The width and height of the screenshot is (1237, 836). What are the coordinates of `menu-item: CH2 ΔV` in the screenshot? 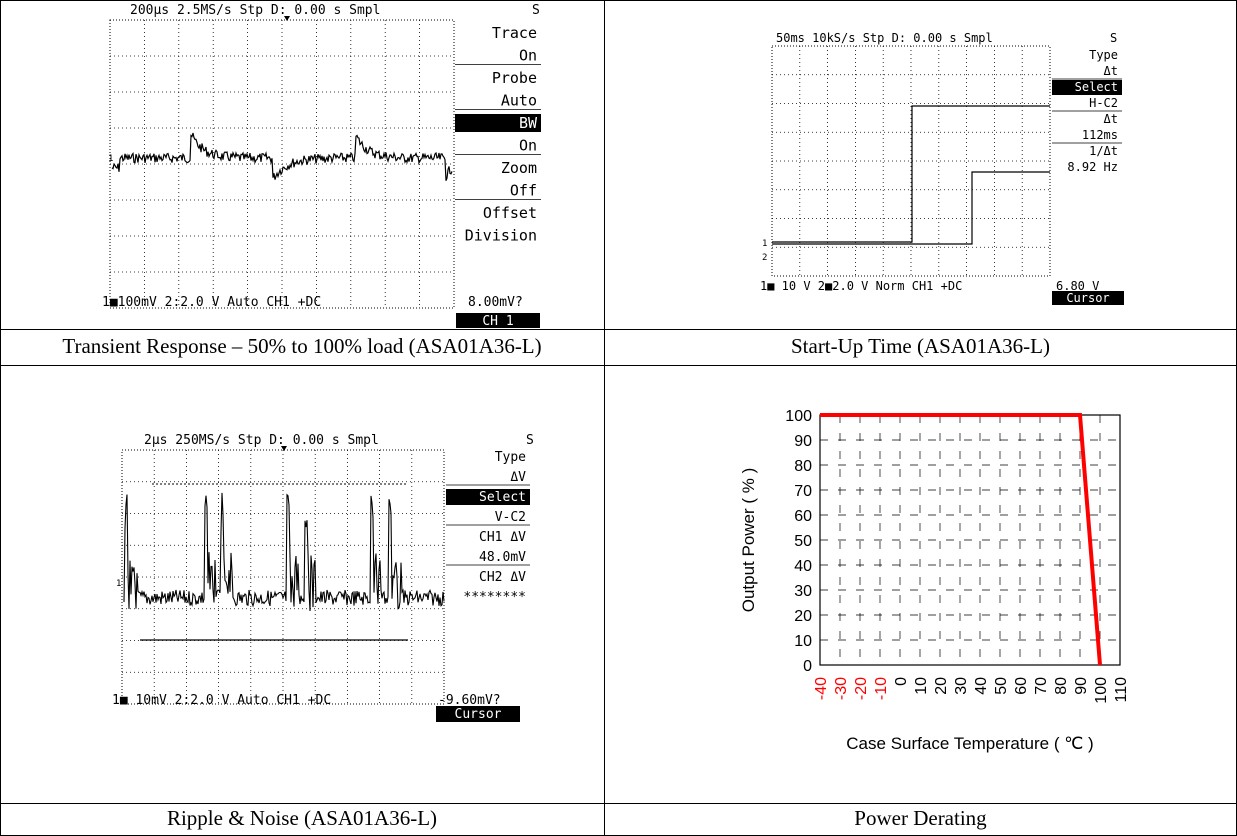 It's located at (502, 577).